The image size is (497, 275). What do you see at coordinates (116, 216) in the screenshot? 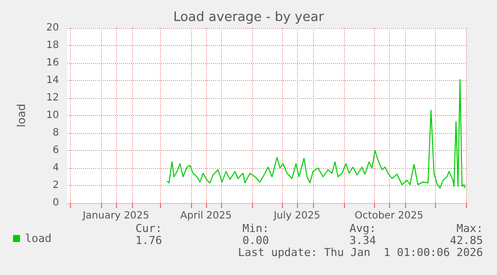
I see `x-tick-label: January 2025` at bounding box center [116, 216].